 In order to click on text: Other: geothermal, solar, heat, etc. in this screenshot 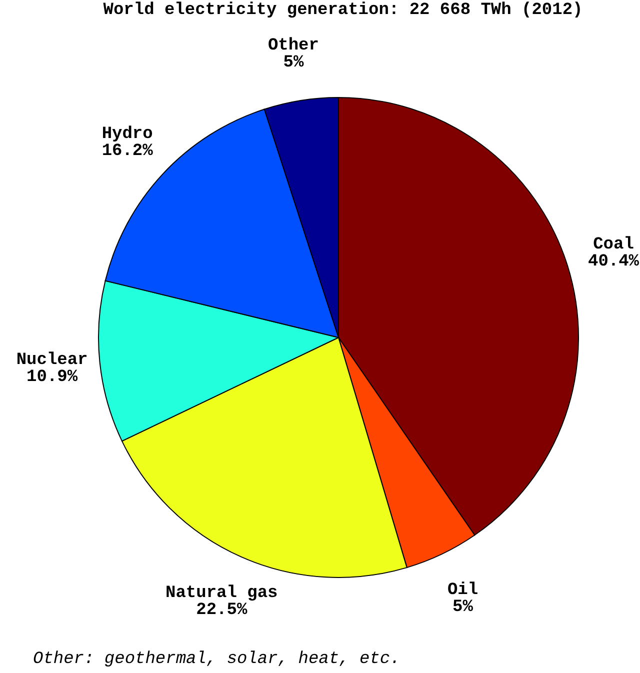, I will do `click(216, 659)`.